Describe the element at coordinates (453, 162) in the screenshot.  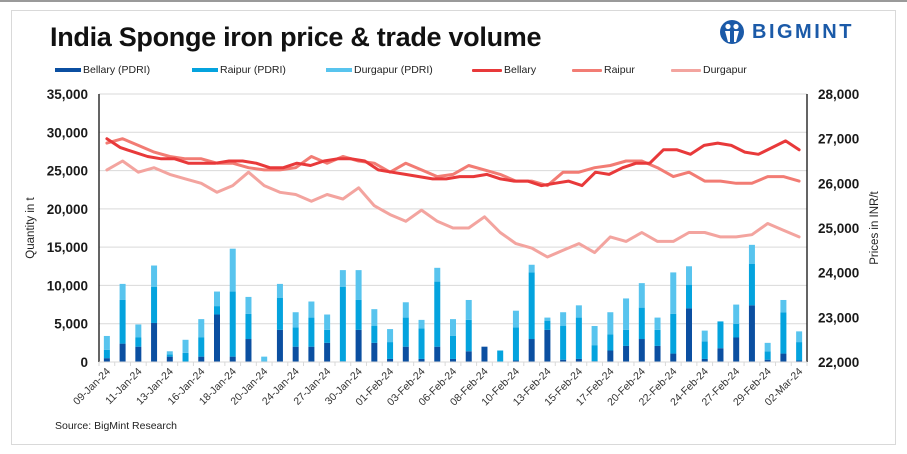
I see `line-bellary` at that location.